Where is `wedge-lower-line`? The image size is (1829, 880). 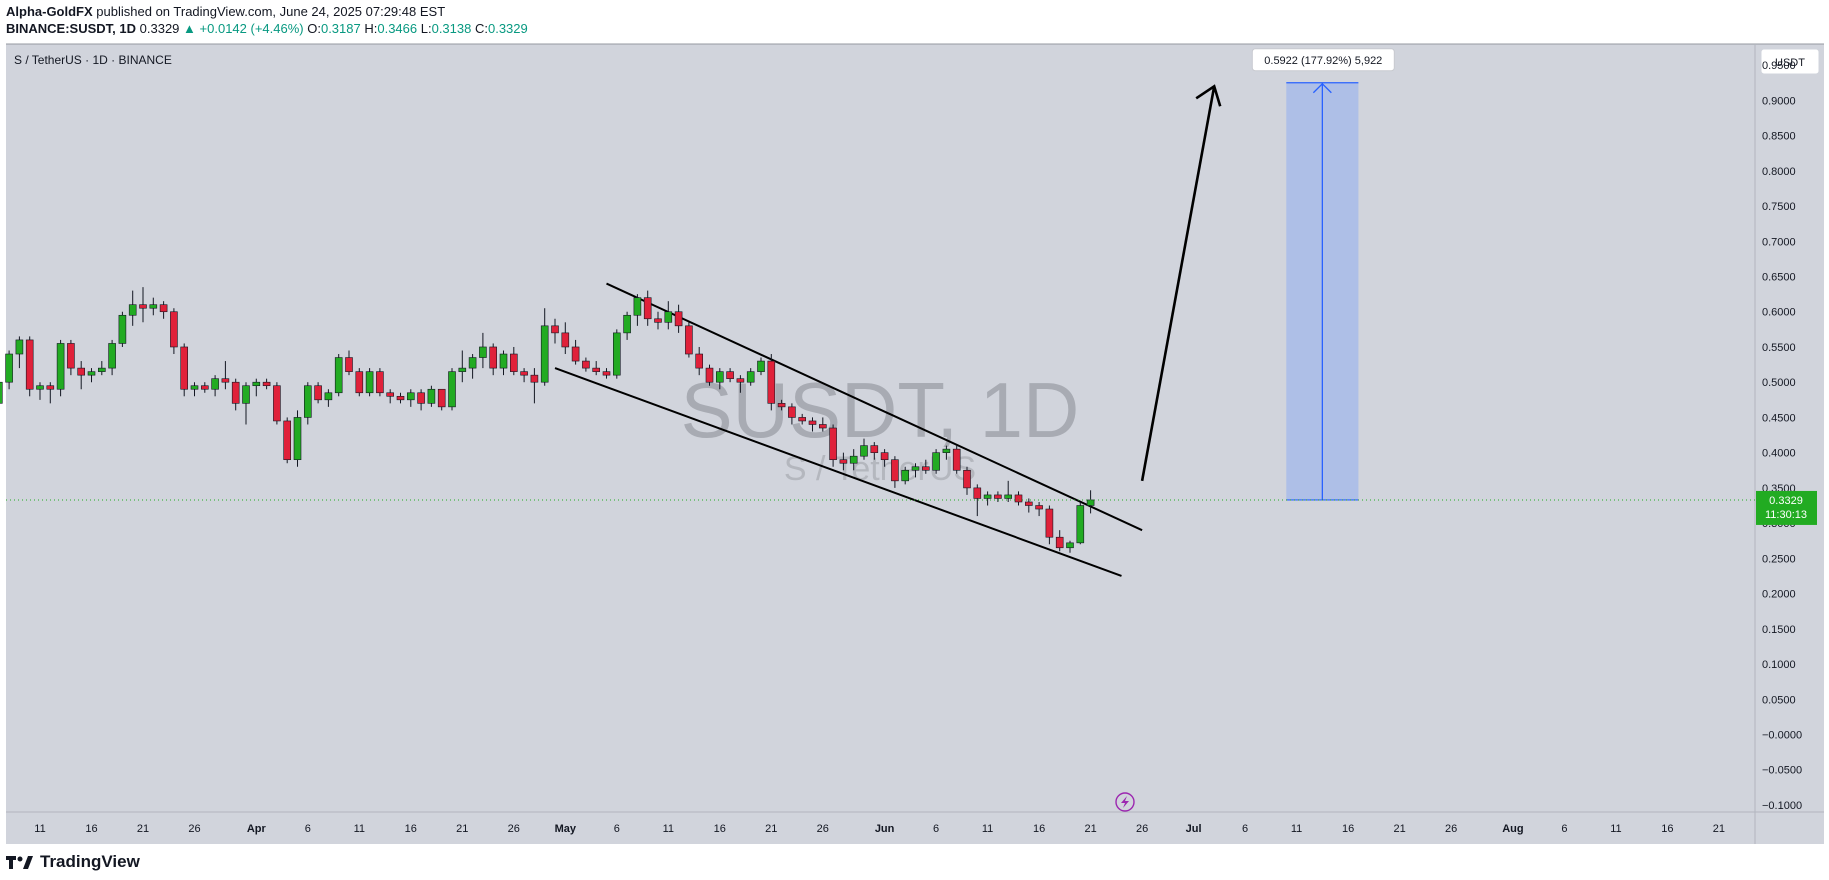 wedge-lower-line is located at coordinates (838, 472).